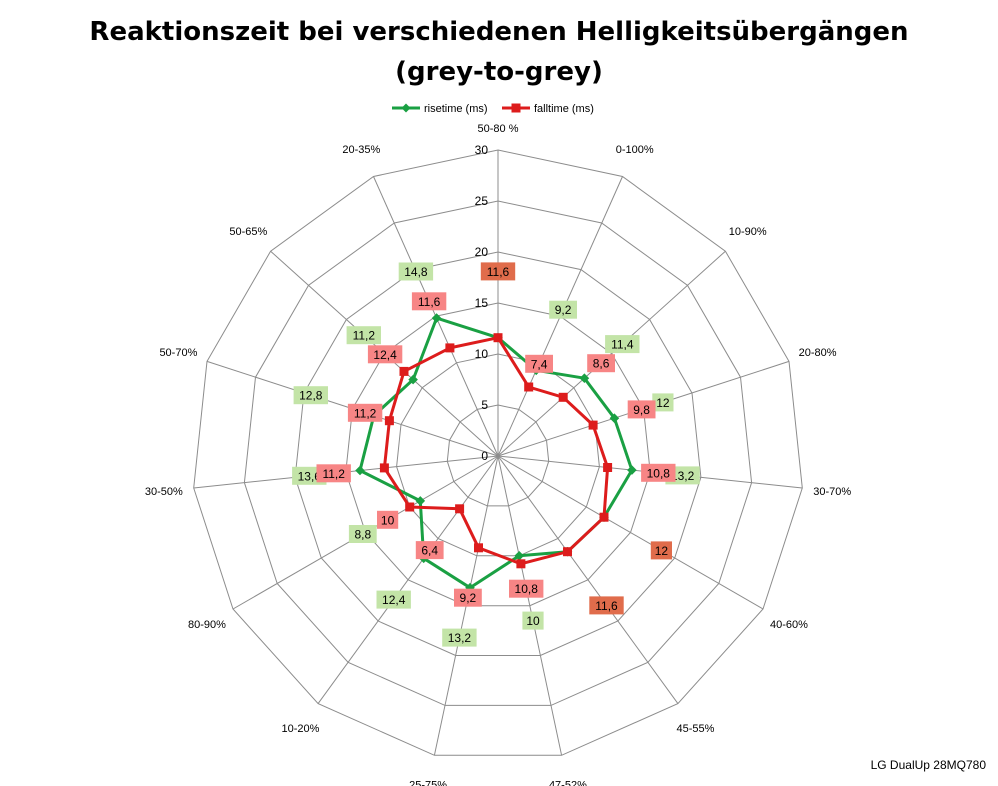 The height and width of the screenshot is (786, 998). What do you see at coordinates (748, 232) in the screenshot?
I see `category-label: 10-90%` at bounding box center [748, 232].